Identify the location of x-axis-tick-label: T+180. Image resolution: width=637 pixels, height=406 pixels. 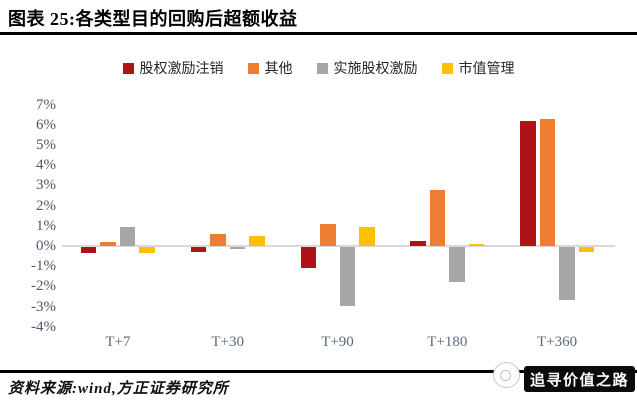
(447, 342).